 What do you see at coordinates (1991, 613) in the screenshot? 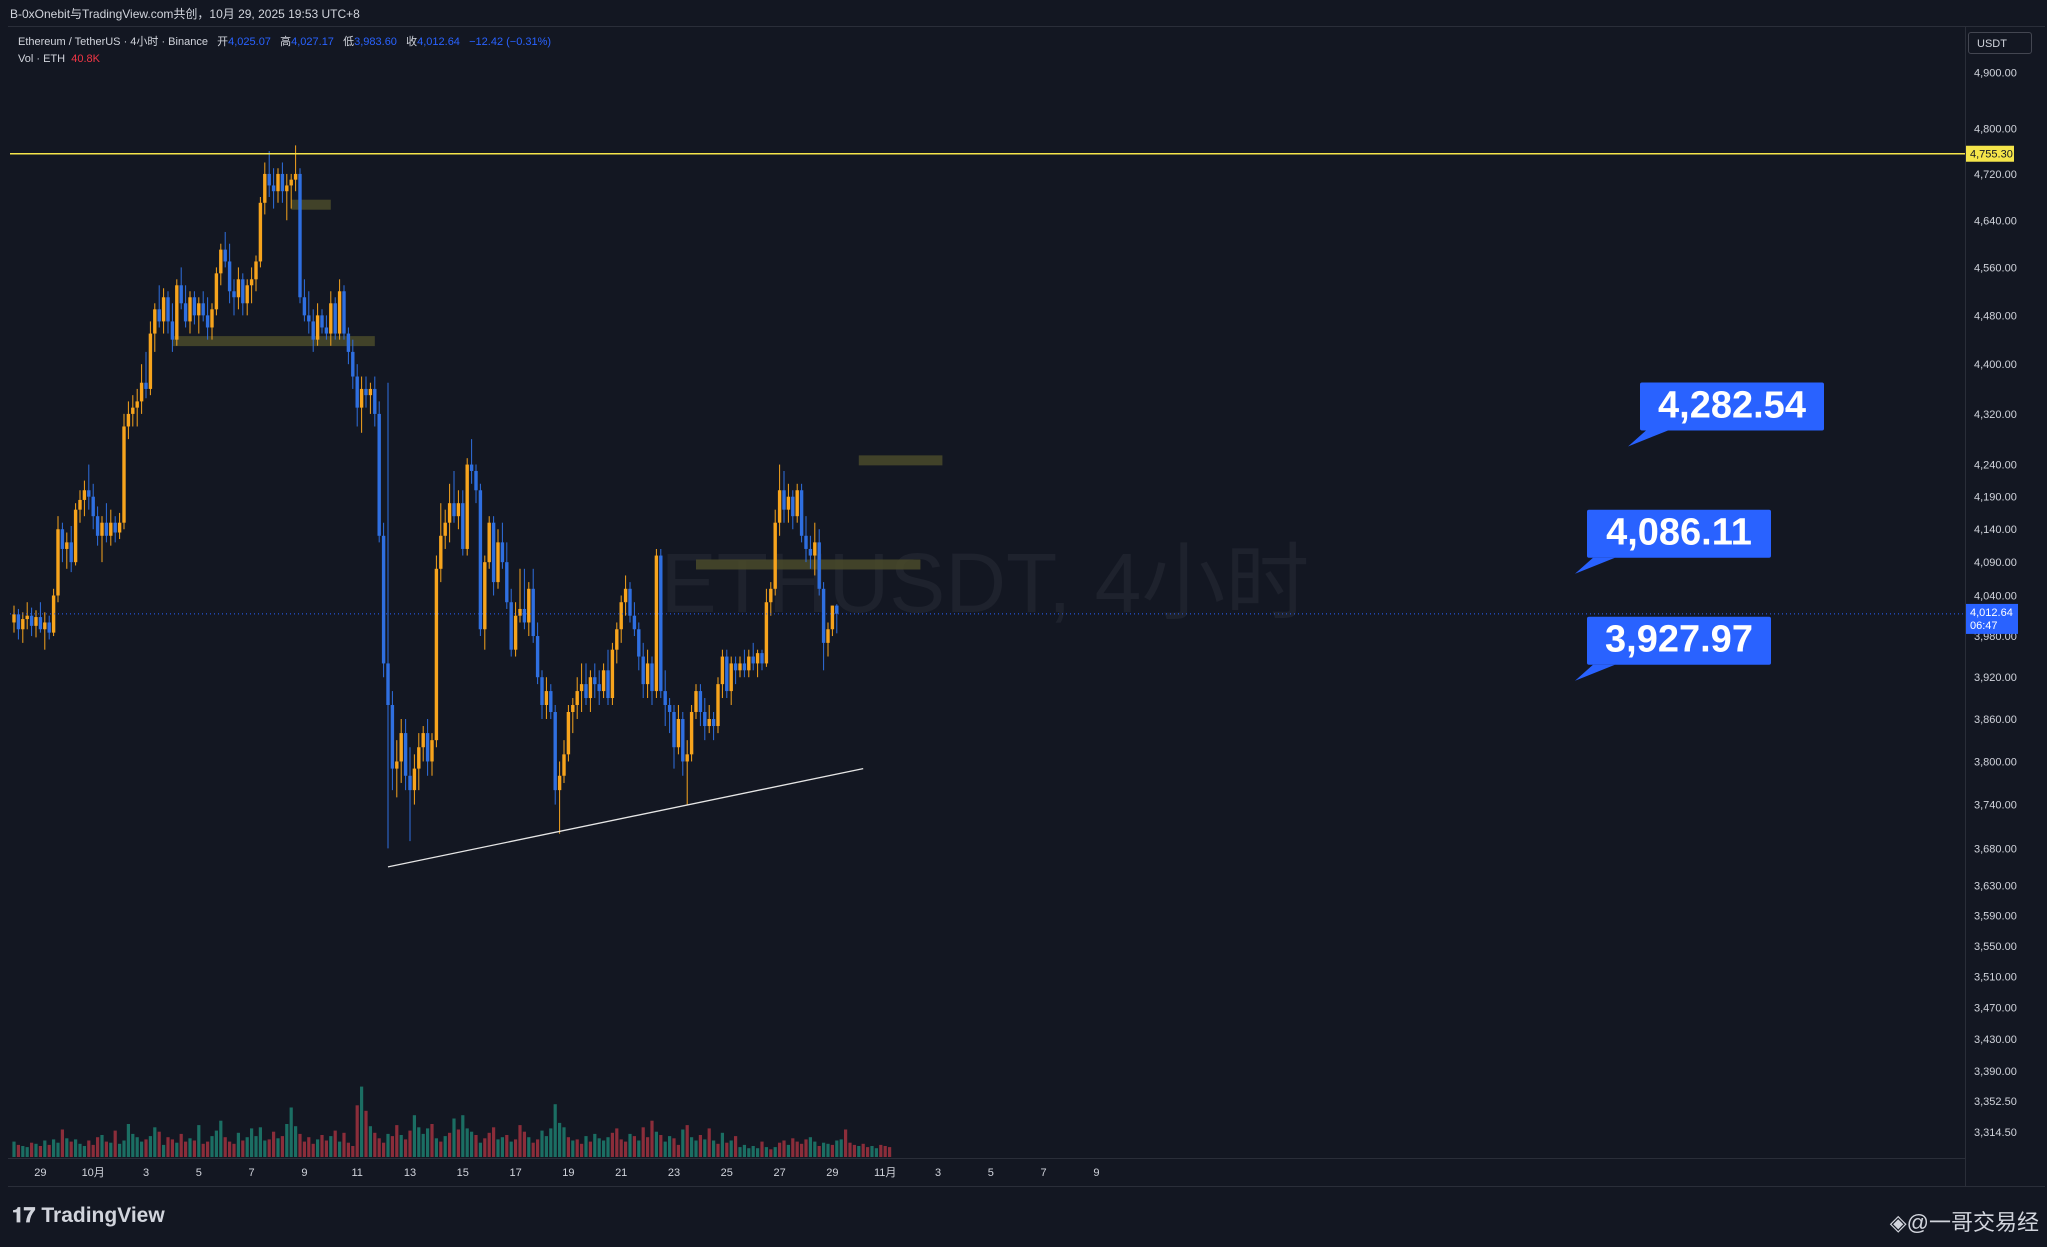
I see `last-price-label: 4,012.64` at bounding box center [1991, 613].